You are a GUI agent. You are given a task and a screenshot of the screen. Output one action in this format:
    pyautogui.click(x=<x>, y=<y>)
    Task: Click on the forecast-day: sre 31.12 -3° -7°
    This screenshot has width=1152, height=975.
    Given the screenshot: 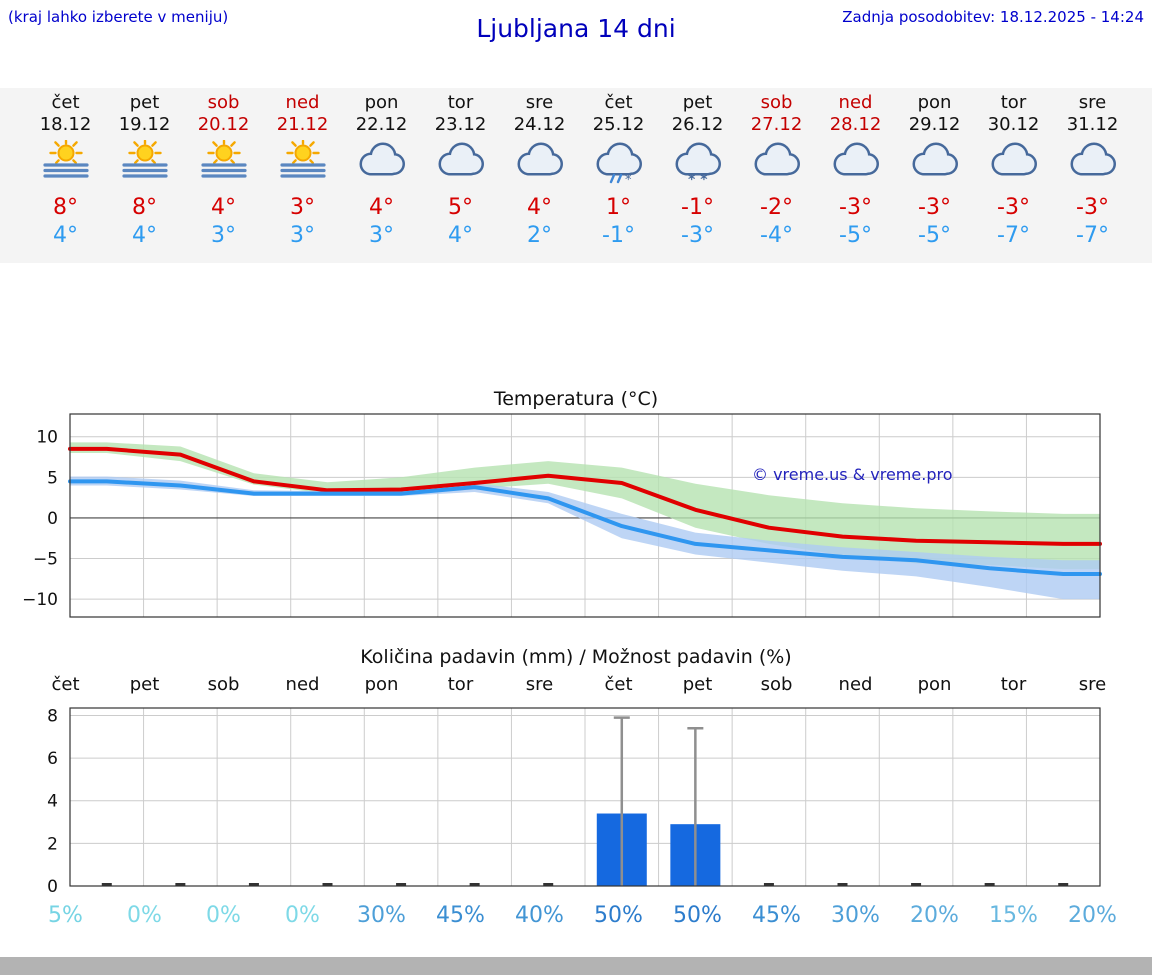 What is the action you would take?
    pyautogui.click(x=1092, y=177)
    